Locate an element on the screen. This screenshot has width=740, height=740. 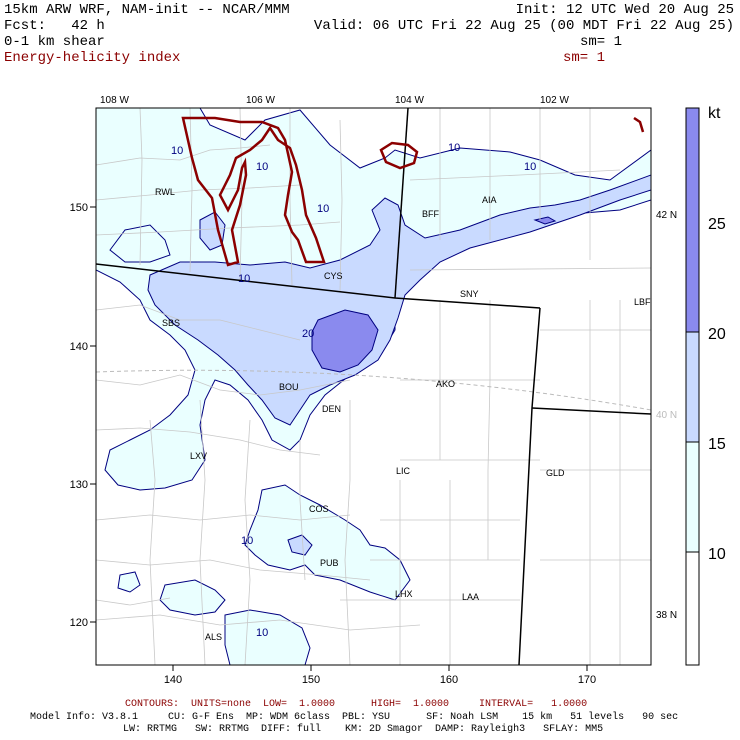
model-title: 15km ARW WRF, NAM-init -- NCAR/MMM is located at coordinates (147, 10).